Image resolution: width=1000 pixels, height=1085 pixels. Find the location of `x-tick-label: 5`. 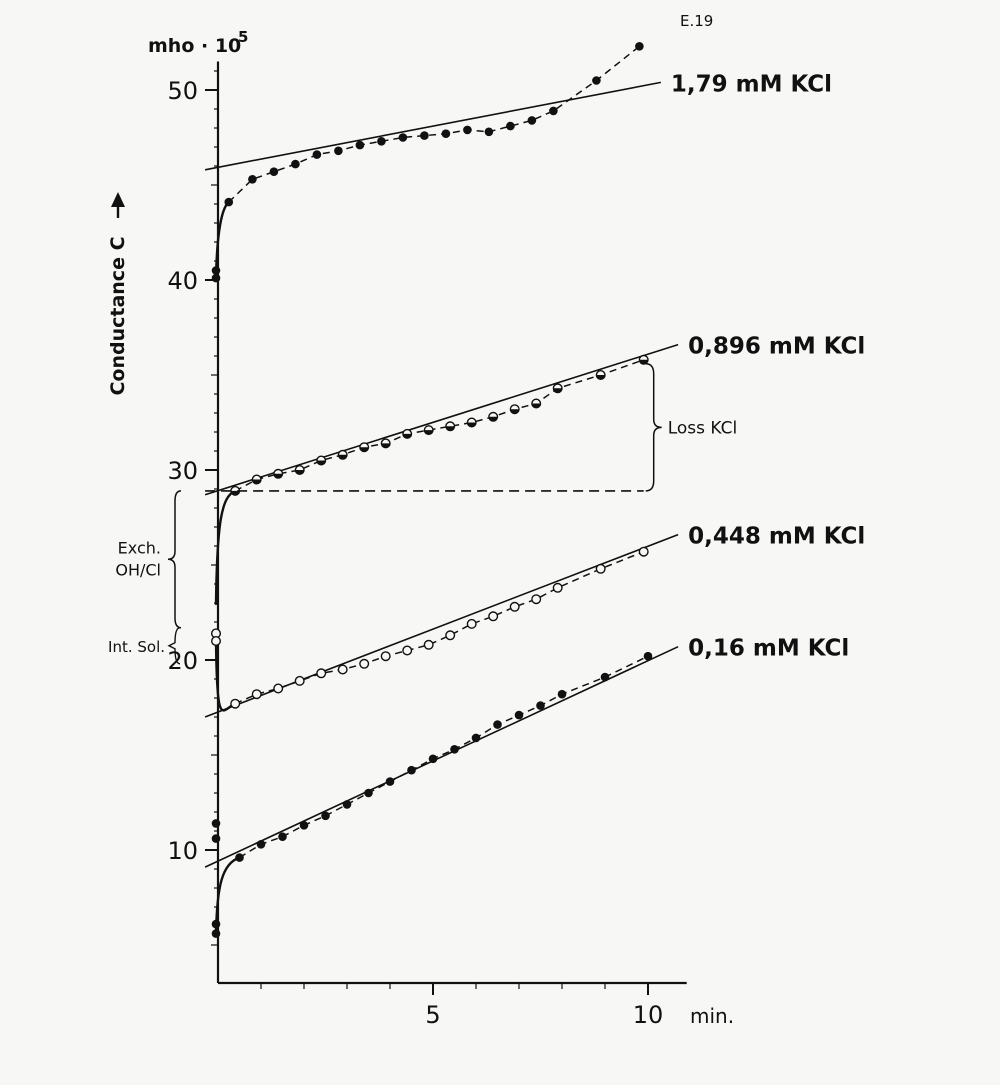

x-tick-label: 5 is located at coordinates (432, 1015).